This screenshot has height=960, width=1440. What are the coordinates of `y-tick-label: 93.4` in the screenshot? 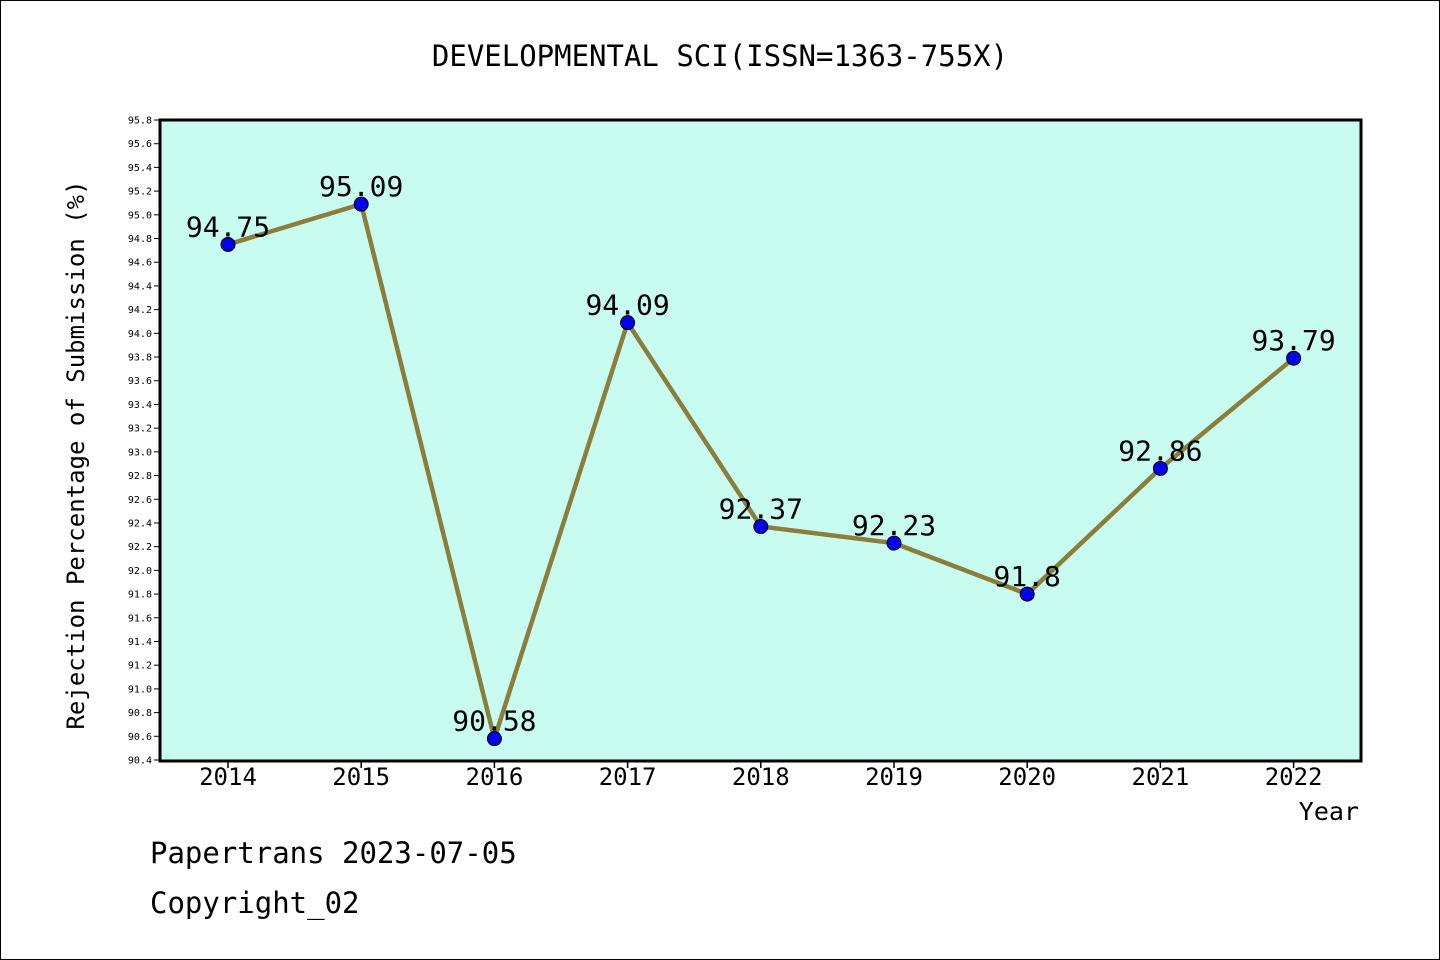 It's located at (140, 405).